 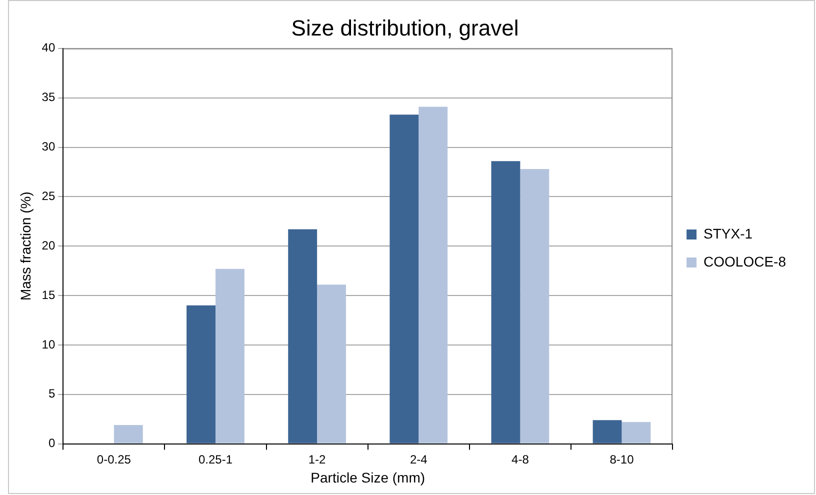 What do you see at coordinates (521, 459) in the screenshot?
I see `x-tick-label: 4-8` at bounding box center [521, 459].